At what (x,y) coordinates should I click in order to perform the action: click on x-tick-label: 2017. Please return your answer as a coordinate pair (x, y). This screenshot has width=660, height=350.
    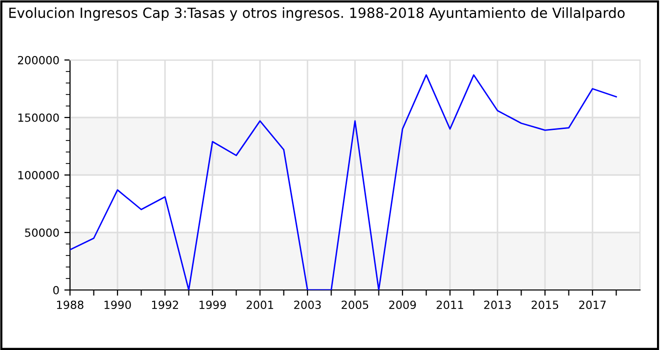
    Looking at the image, I should click on (592, 305).